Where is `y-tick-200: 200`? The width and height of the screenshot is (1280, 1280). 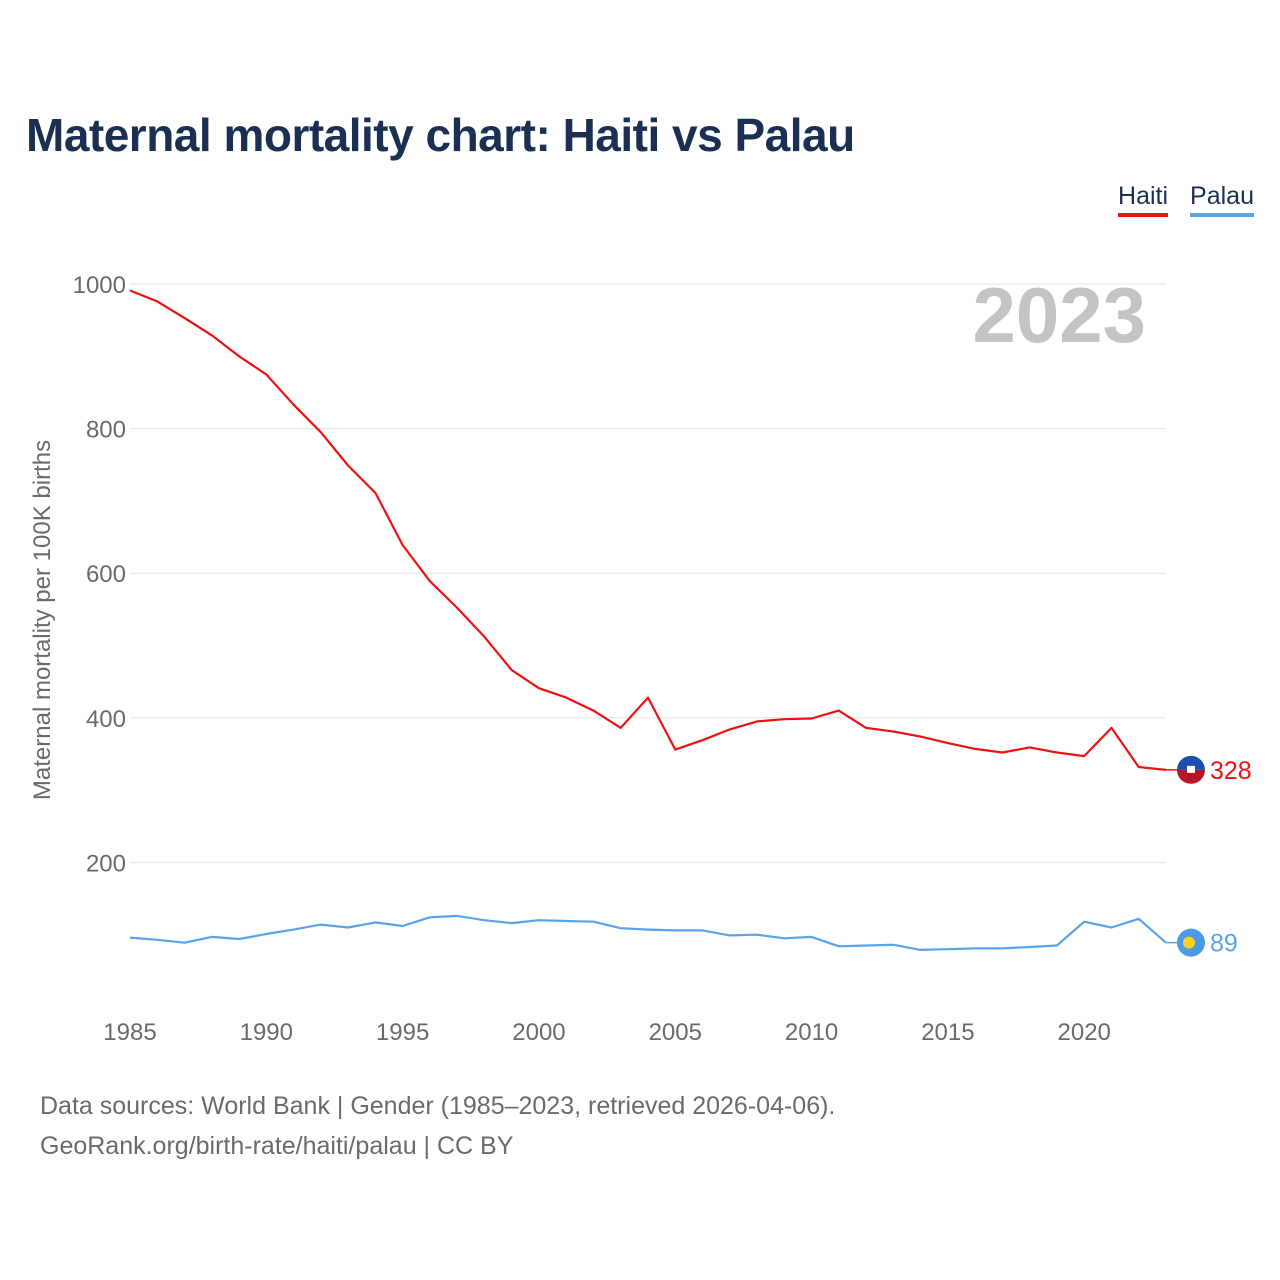
y-tick-200: 200 is located at coordinates (106, 863).